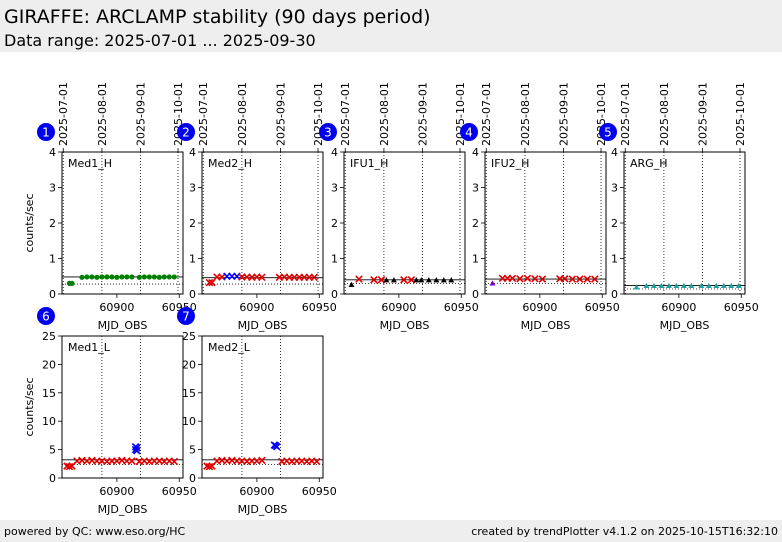 Image resolution: width=782 pixels, height=542 pixels. I want to click on panel-label: ARG_H, so click(648, 163).